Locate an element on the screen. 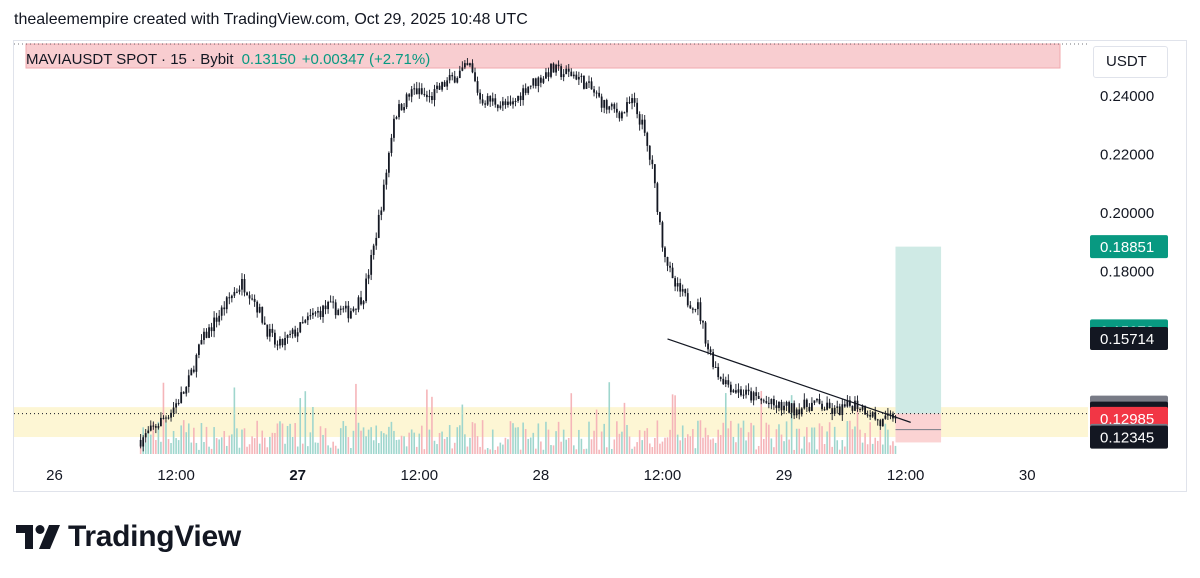  drawings-layer is located at coordinates (789, 380).